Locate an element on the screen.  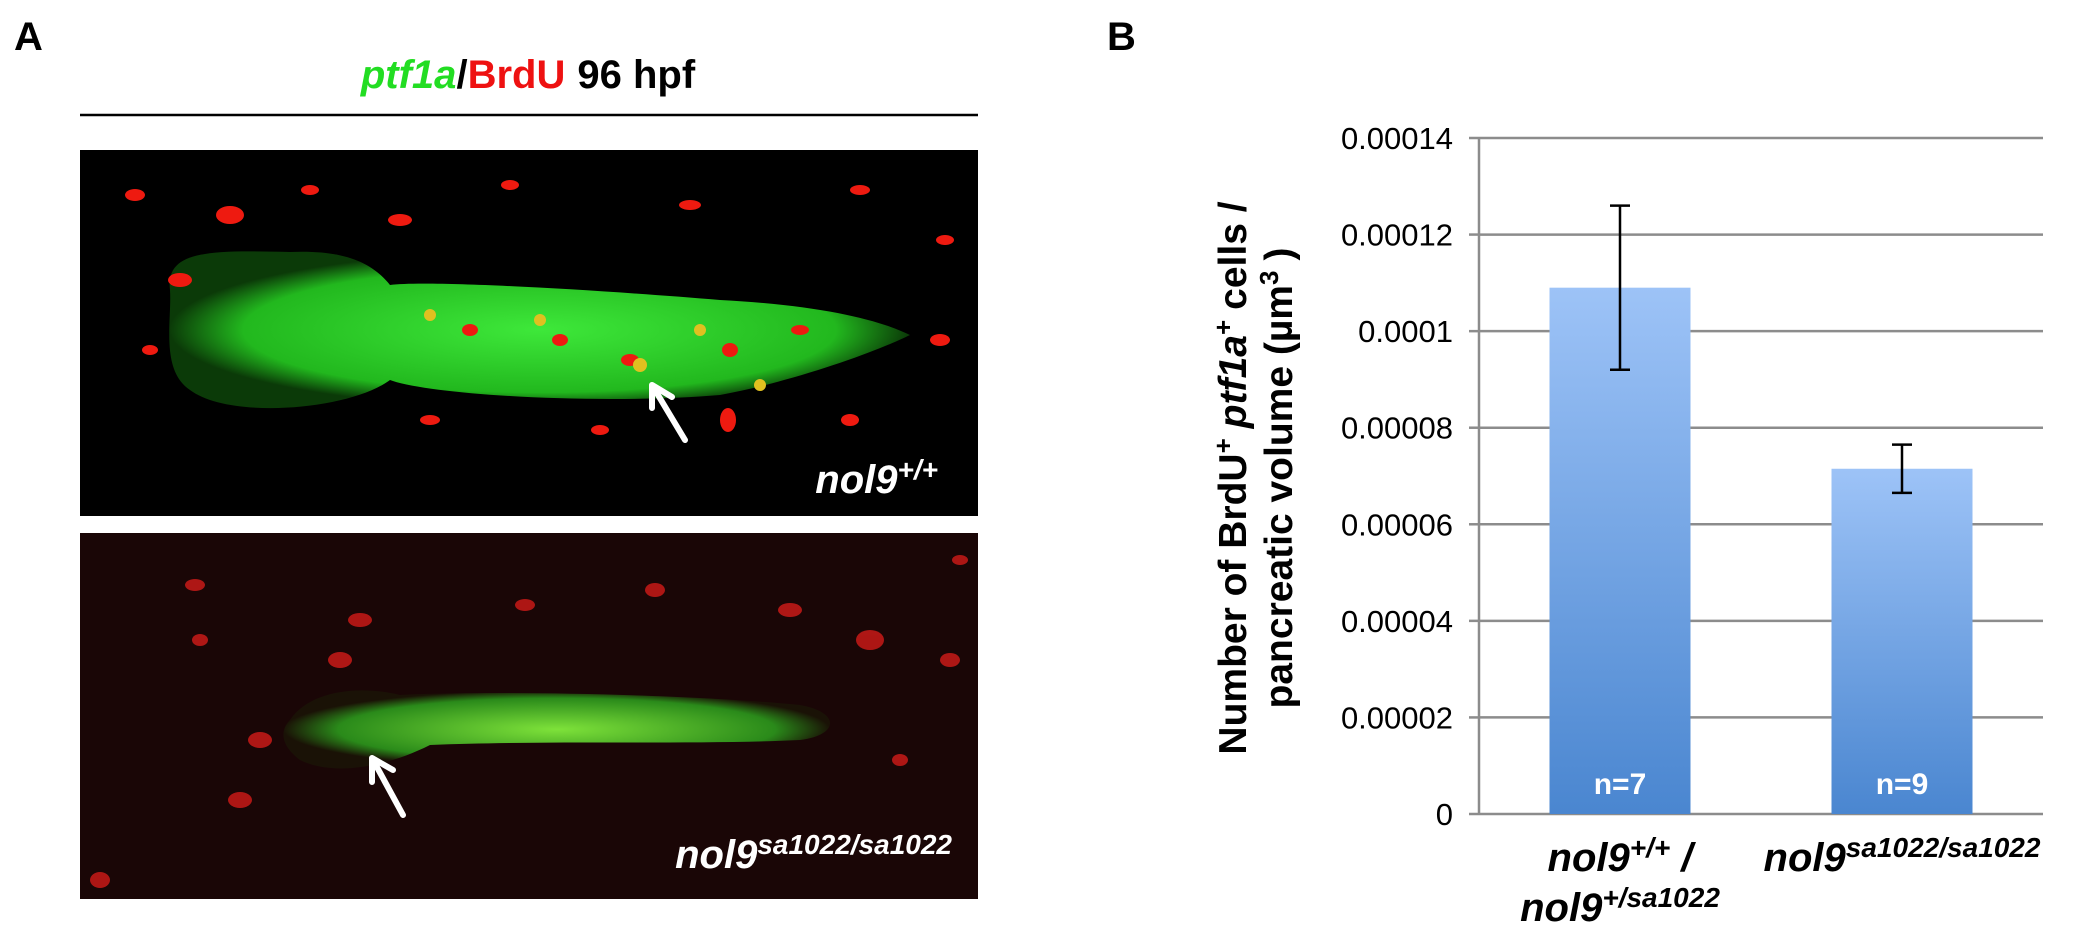
y-label-run: ) is located at coordinates (1279, 254).